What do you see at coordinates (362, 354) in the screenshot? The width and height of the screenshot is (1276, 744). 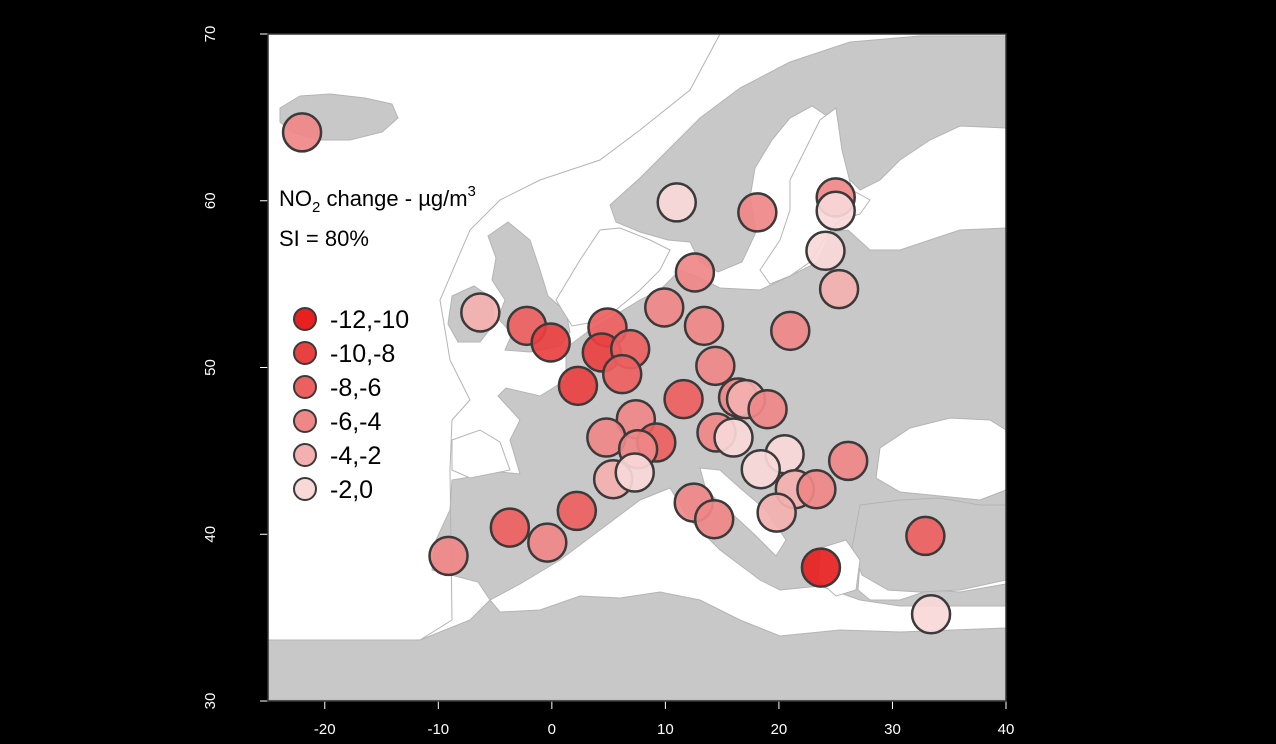 I see `legend-label: -10,-8` at bounding box center [362, 354].